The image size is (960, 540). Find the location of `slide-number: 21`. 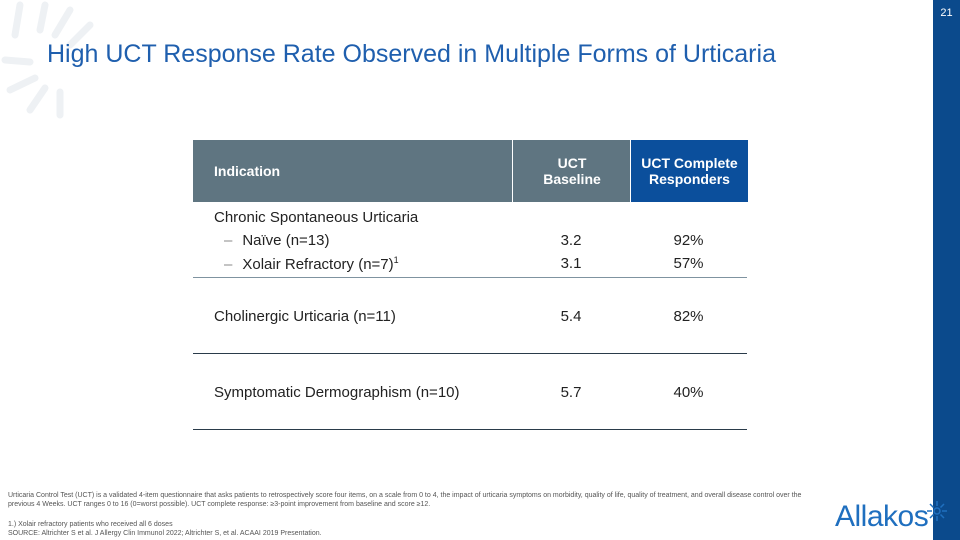

slide-number: 21 is located at coordinates (946, 13).